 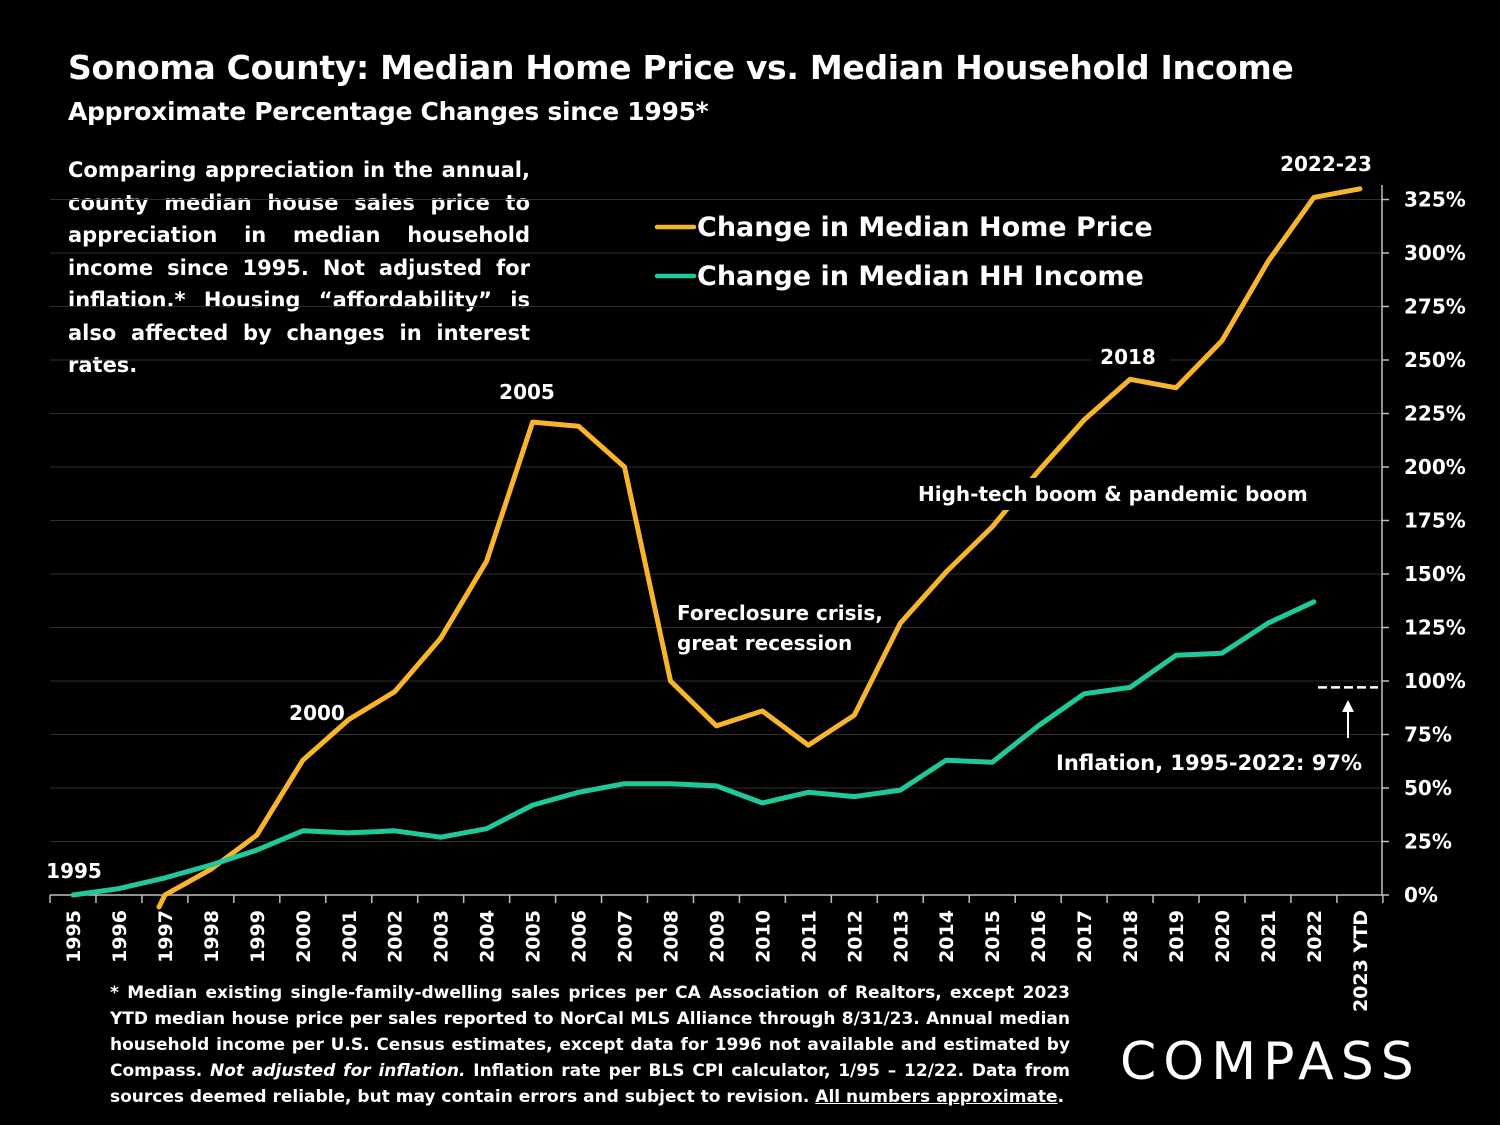 I want to click on x-tick-label: 2004, so click(x=488, y=936).